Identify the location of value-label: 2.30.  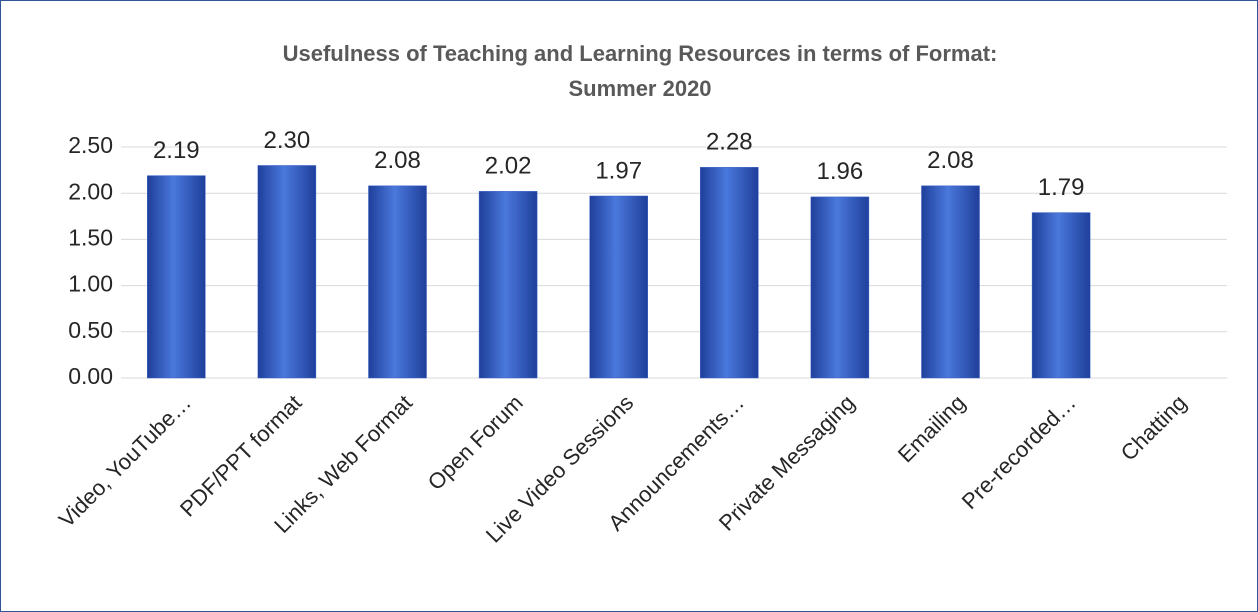
(287, 140).